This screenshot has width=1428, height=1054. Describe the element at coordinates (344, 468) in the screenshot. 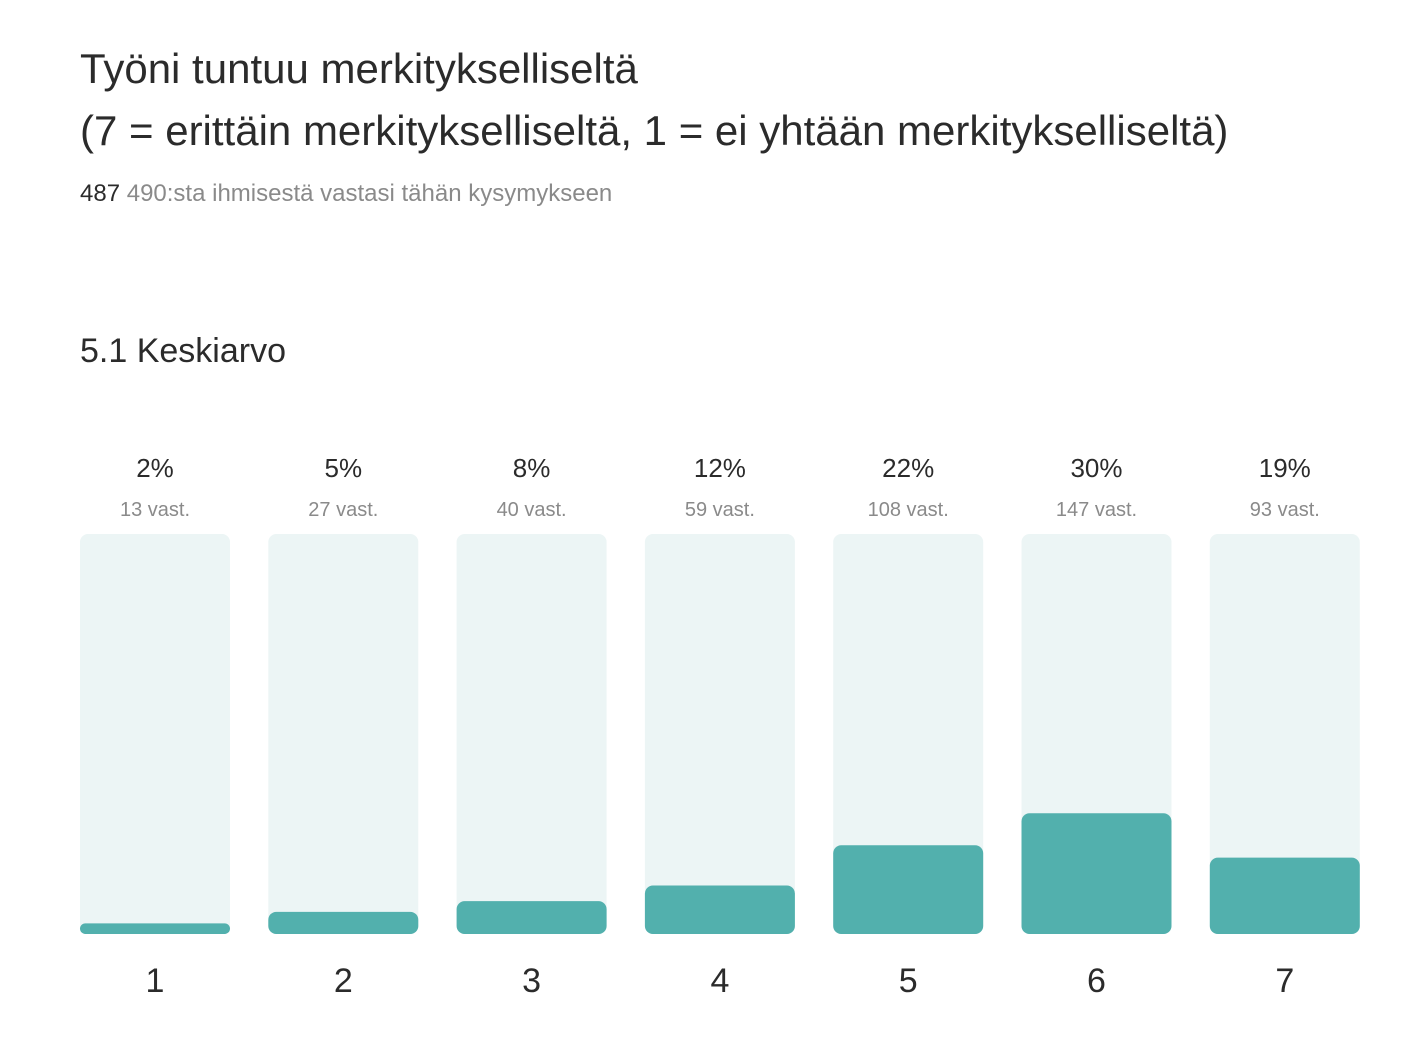

I see `bar-percent-label: 5%` at that location.